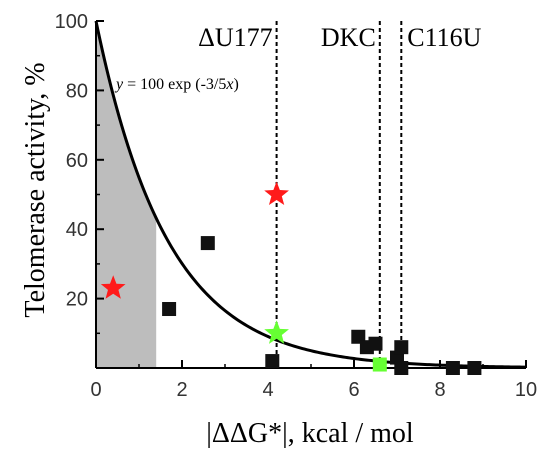 The height and width of the screenshot is (454, 546). What do you see at coordinates (35, 189) in the screenshot?
I see `y-axis-title: Telomerase activity, %` at bounding box center [35, 189].